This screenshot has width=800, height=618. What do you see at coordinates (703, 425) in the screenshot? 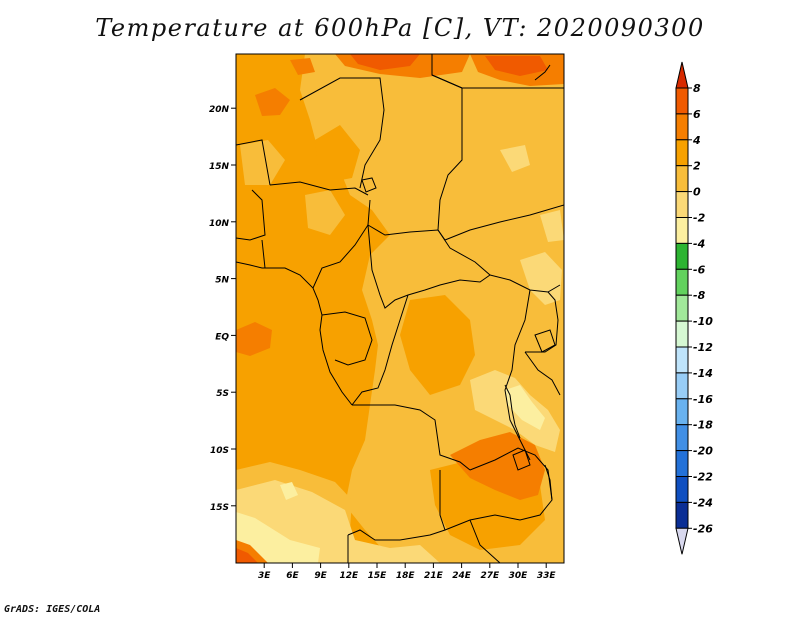
I see `colorbar-label: -18` at bounding box center [703, 425].